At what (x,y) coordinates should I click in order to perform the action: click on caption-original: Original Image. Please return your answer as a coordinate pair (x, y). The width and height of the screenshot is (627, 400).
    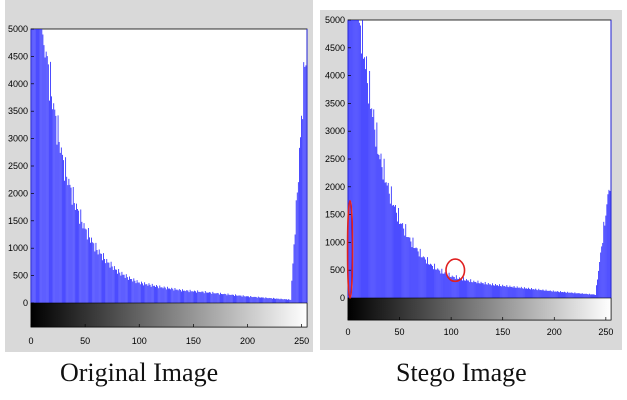
    Looking at the image, I should click on (139, 372).